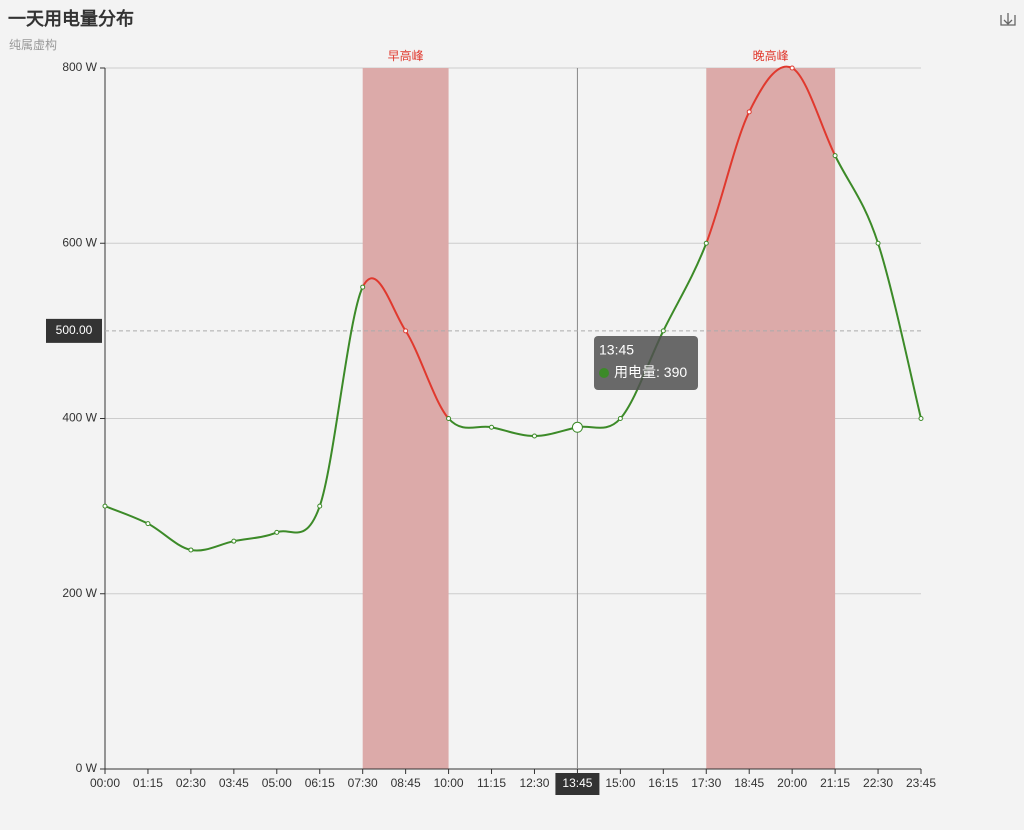  I want to click on download-glyph, so click(1008, 19).